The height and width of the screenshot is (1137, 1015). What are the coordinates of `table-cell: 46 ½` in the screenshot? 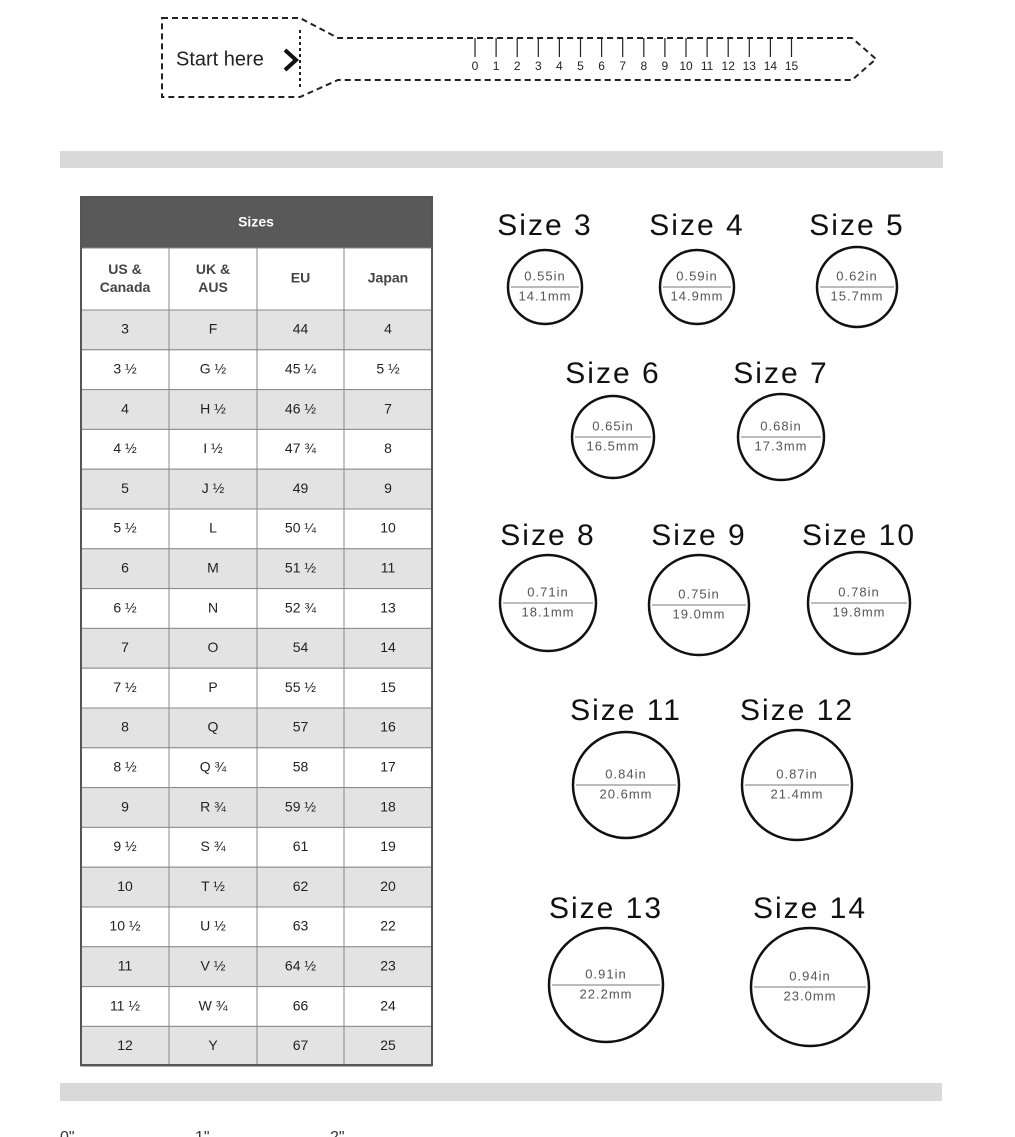 It's located at (300, 408).